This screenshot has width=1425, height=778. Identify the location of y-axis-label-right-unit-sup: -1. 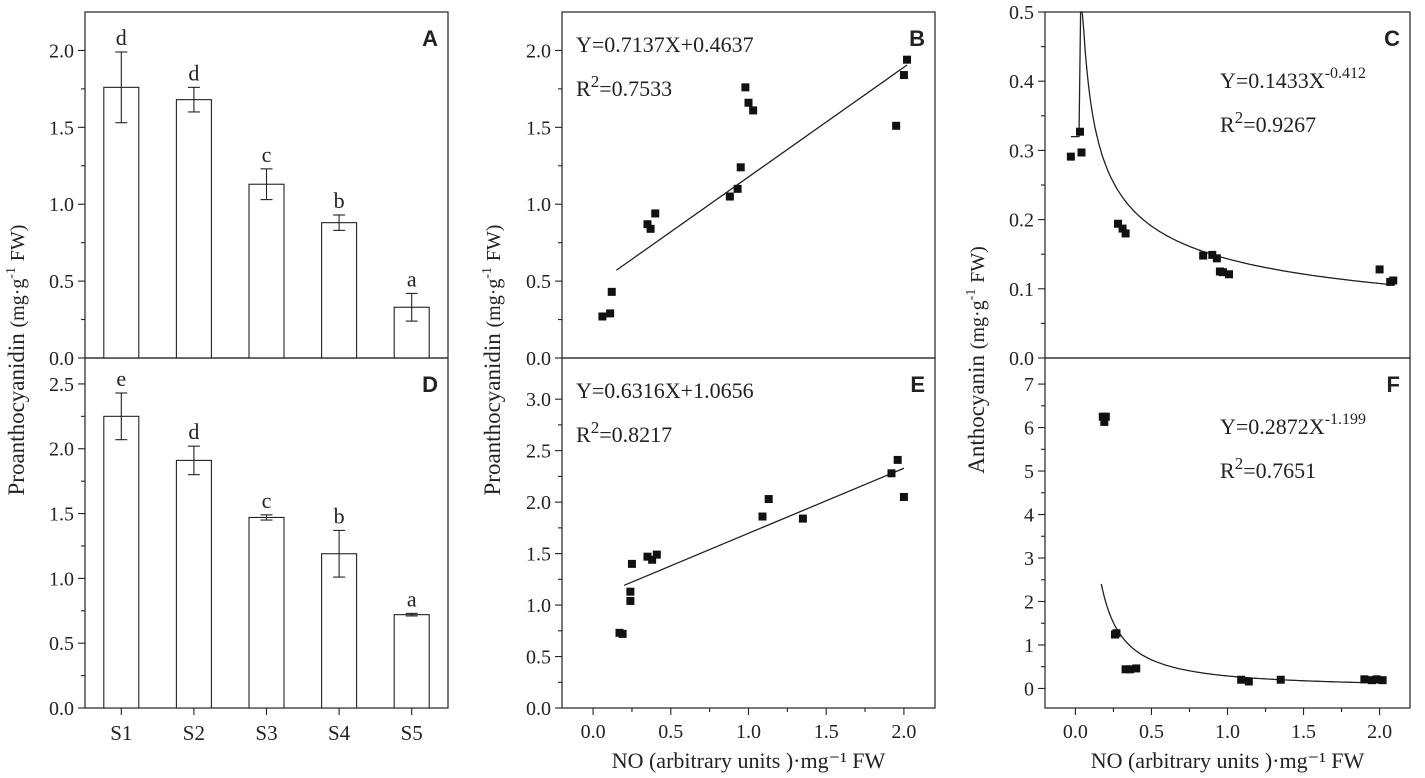
(971, 295).